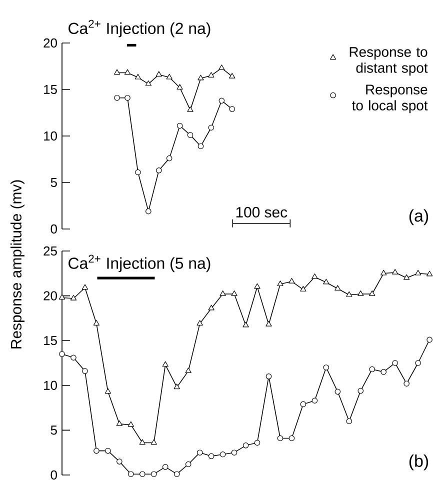 The width and height of the screenshot is (433, 483). I want to click on legend-label: Response to distant spot, so click(389, 61).